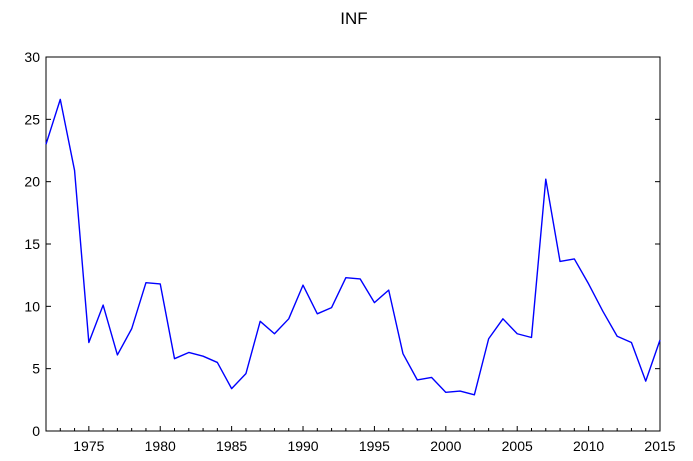 The width and height of the screenshot is (693, 461). What do you see at coordinates (32, 182) in the screenshot?
I see `y-tick-label: 20` at bounding box center [32, 182].